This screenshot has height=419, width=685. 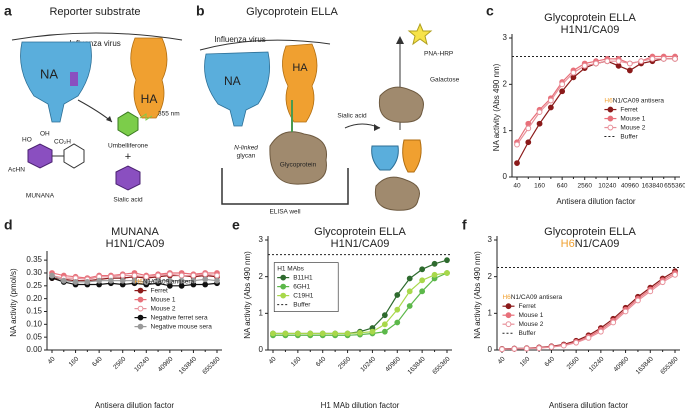 I want to click on y-tick-label: 0.30, so click(x=34, y=272).